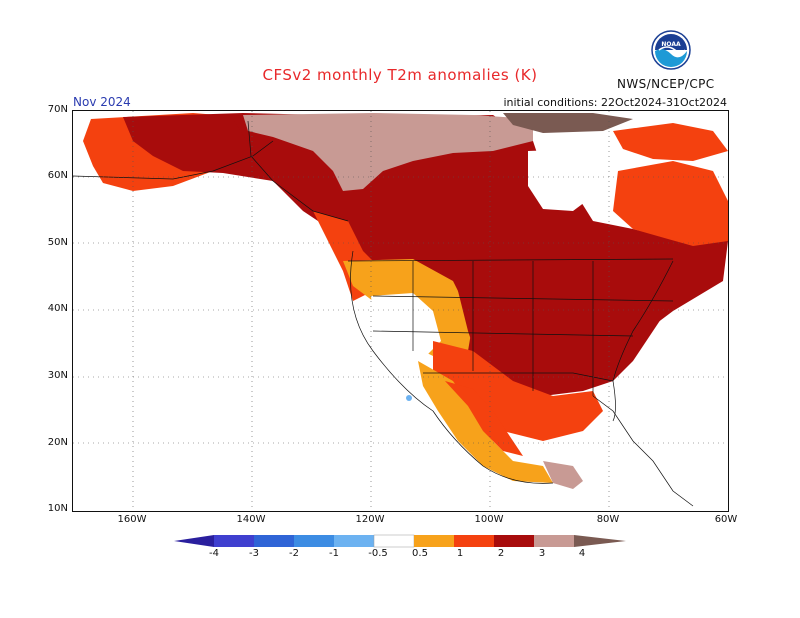  What do you see at coordinates (420, 553) in the screenshot?
I see `colorbar-label: 0.5` at bounding box center [420, 553].